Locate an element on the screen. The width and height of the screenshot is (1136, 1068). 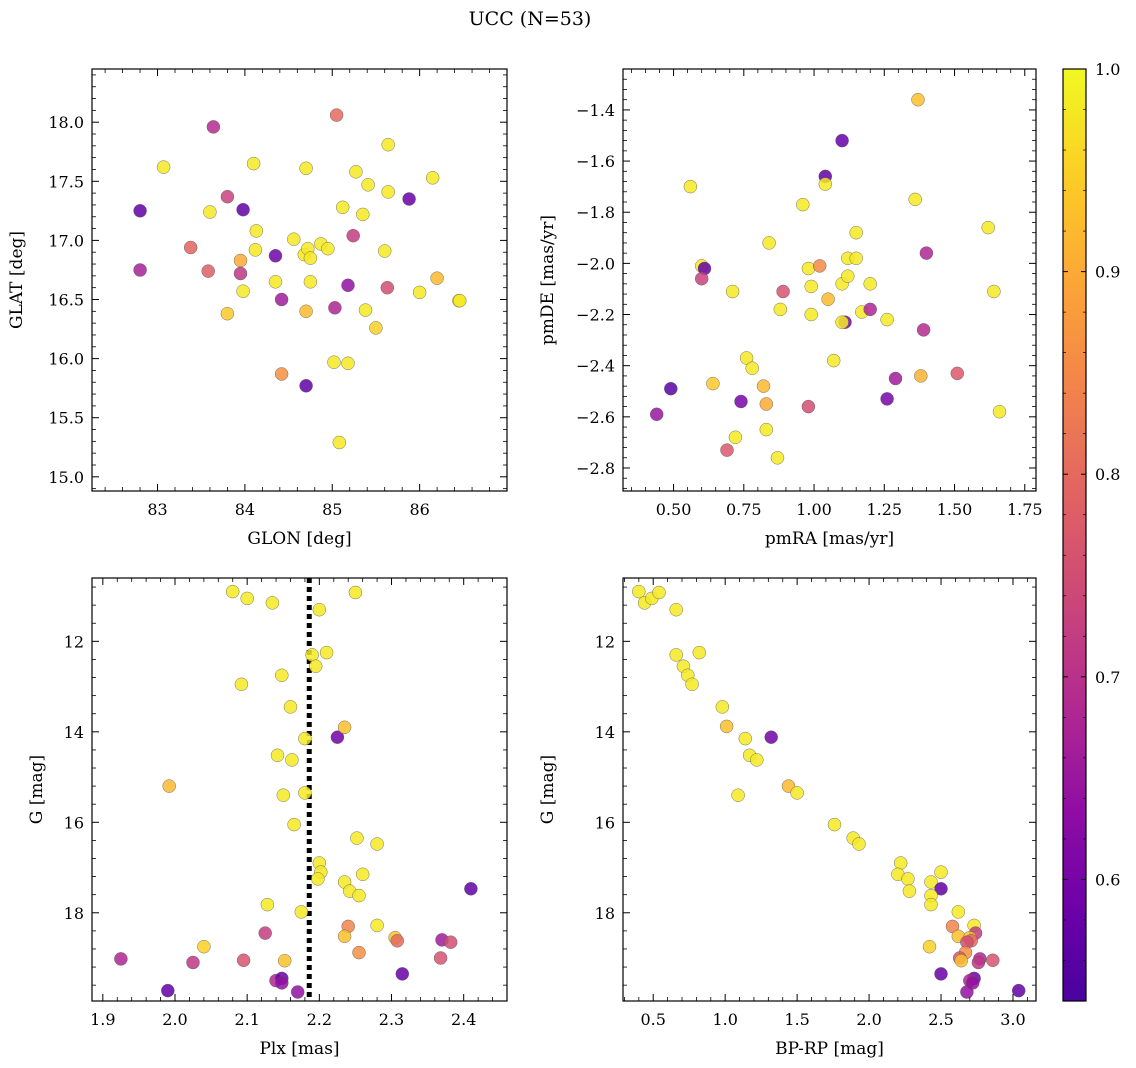
colorbar-tick-label: 0.9 is located at coordinates (1107, 272).